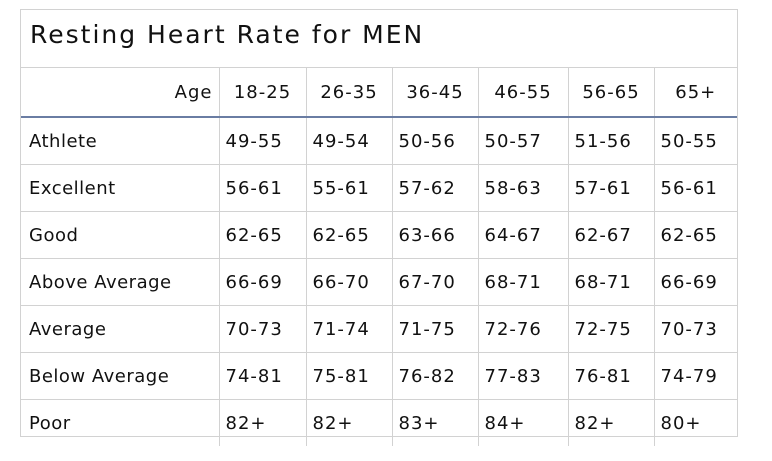 The width and height of the screenshot is (772, 461). Describe the element at coordinates (434, 282) in the screenshot. I see `table-cell: 67-70` at that location.